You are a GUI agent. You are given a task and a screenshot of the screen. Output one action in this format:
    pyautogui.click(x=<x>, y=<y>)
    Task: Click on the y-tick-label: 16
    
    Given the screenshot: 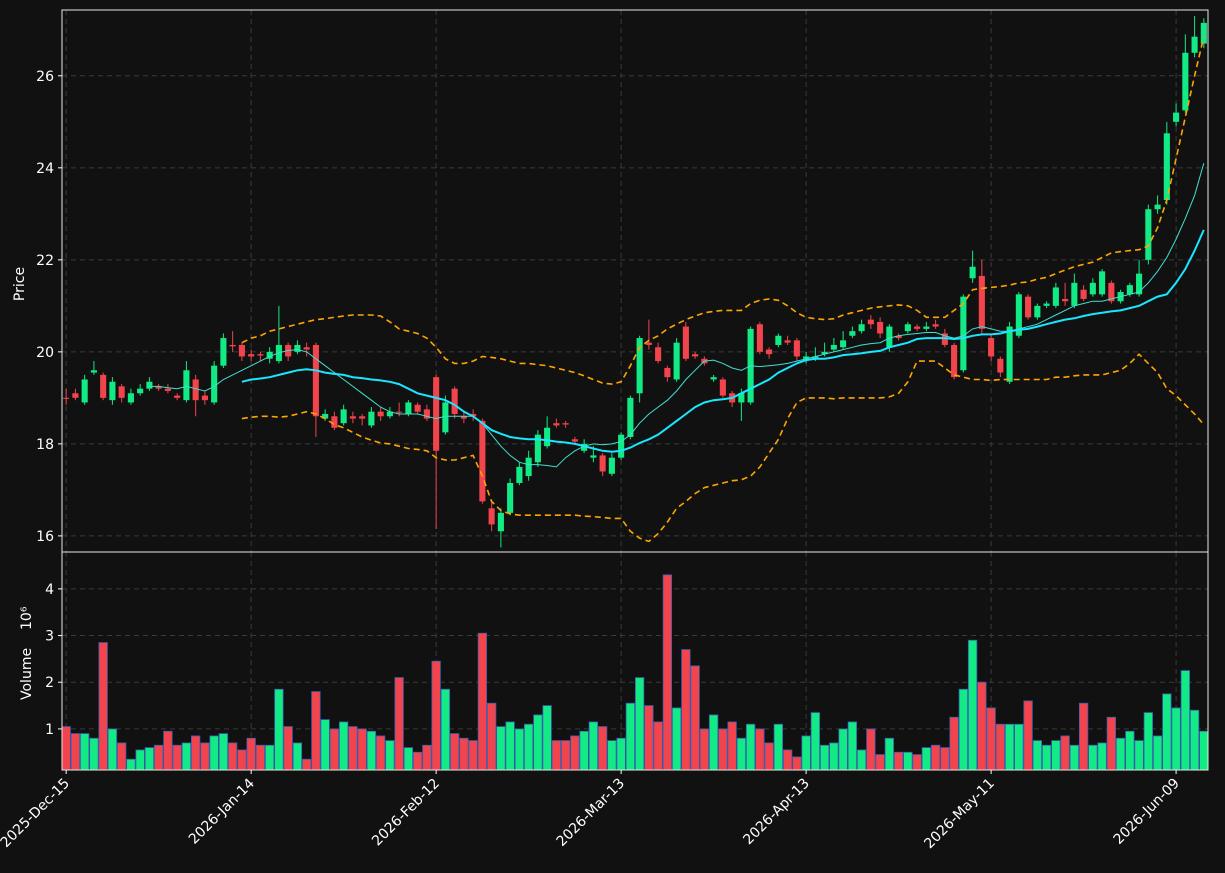 What is the action you would take?
    pyautogui.click(x=45, y=537)
    